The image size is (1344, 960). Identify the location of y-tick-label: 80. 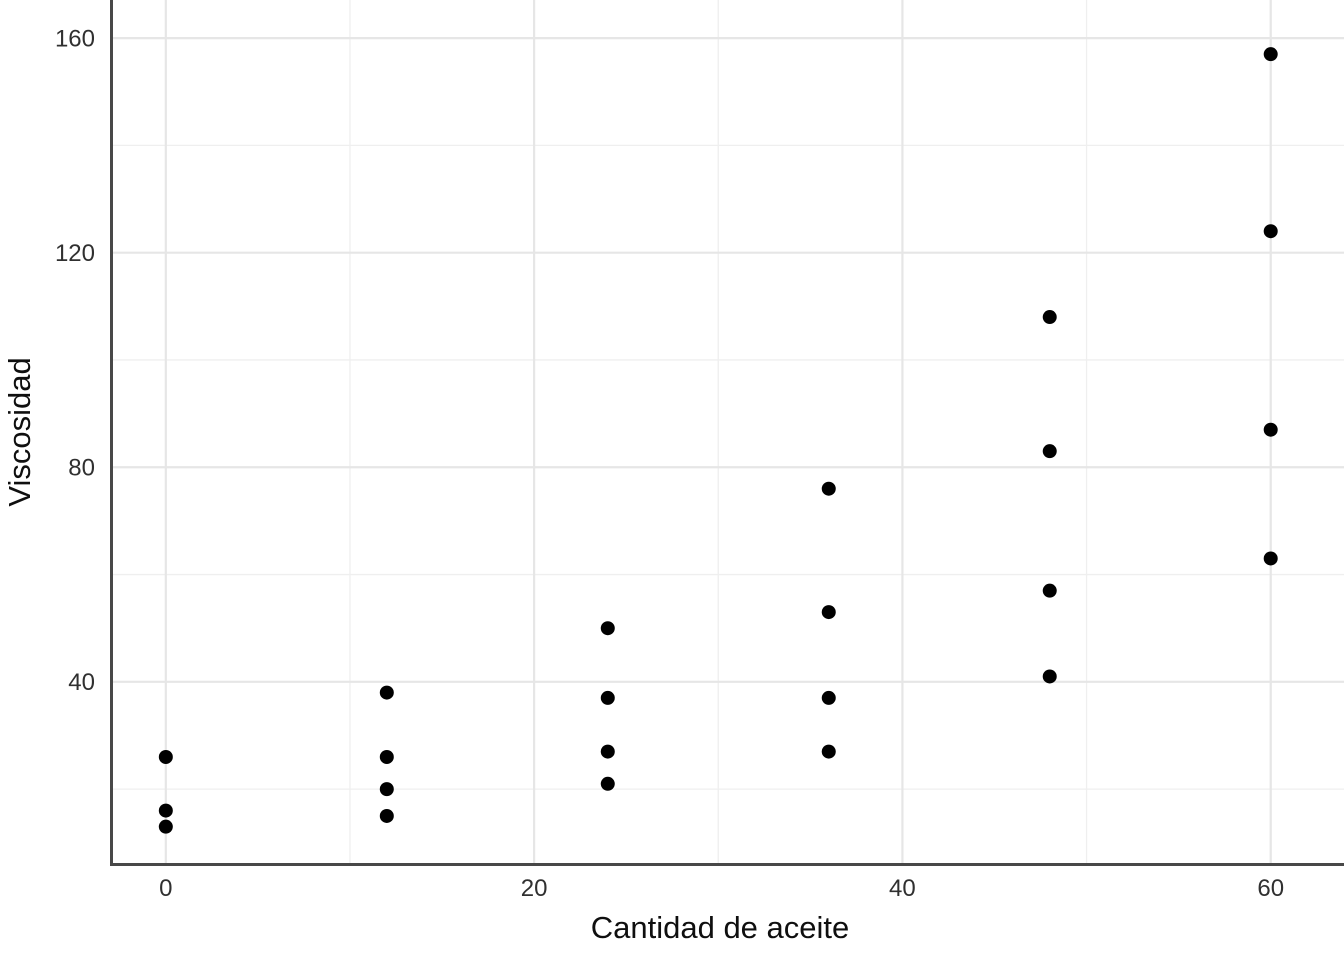
(81, 468).